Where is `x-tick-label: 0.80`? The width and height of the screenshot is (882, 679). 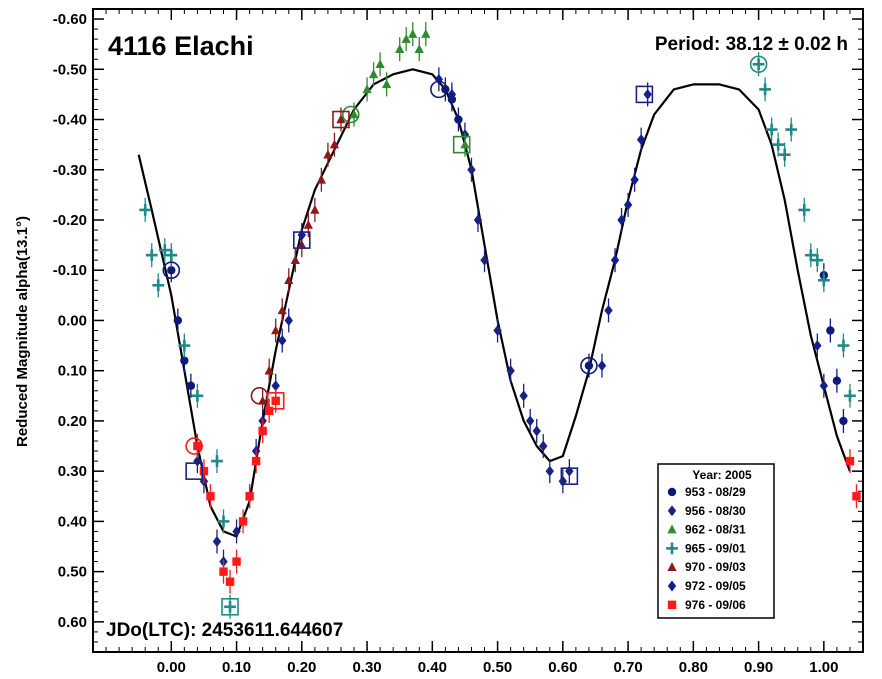
x-tick-label: 0.80 is located at coordinates (693, 667).